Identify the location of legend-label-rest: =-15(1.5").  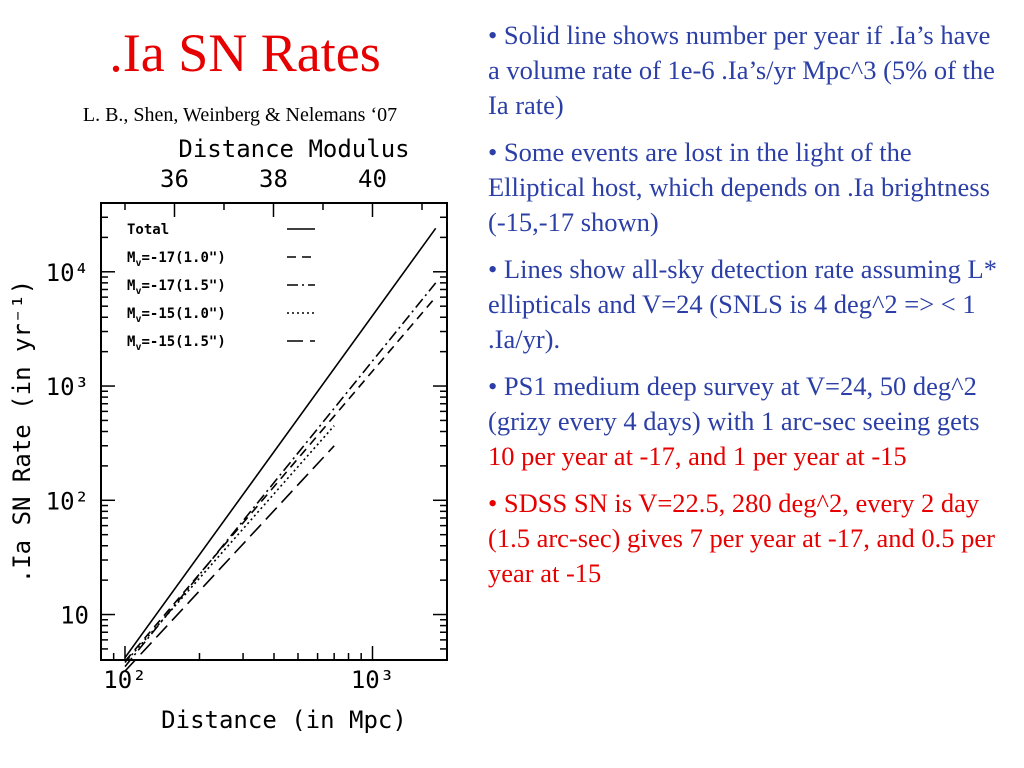
(183, 342).